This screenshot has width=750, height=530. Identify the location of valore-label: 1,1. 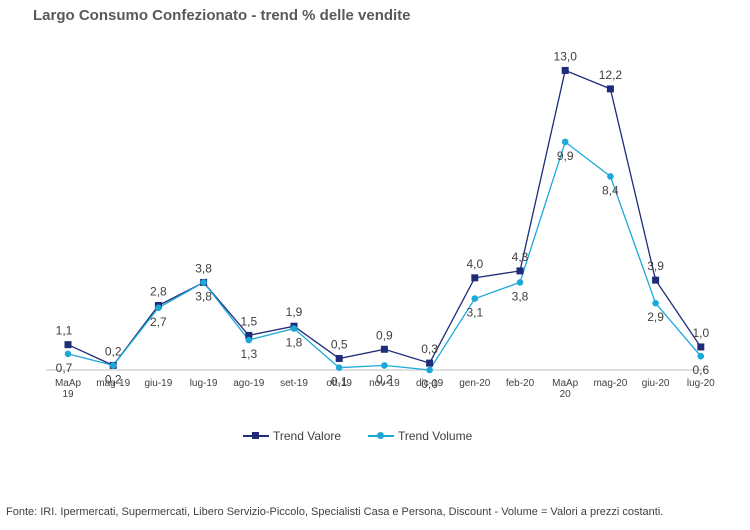
(64, 331).